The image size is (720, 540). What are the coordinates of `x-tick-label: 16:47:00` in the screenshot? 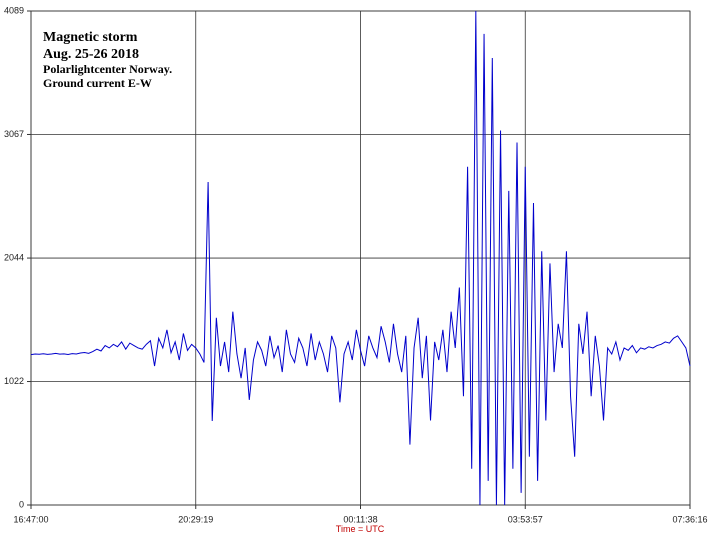 It's located at (30, 519).